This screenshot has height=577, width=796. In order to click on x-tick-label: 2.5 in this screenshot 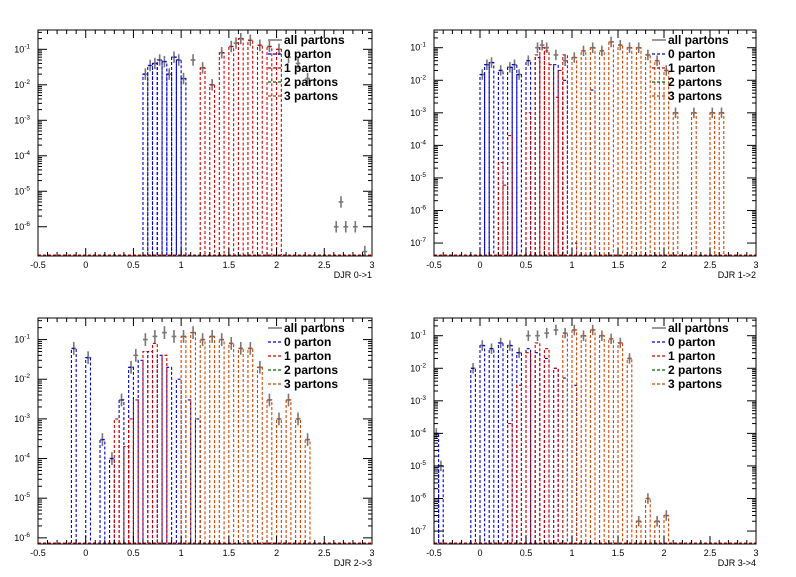, I will do `click(710, 265)`.